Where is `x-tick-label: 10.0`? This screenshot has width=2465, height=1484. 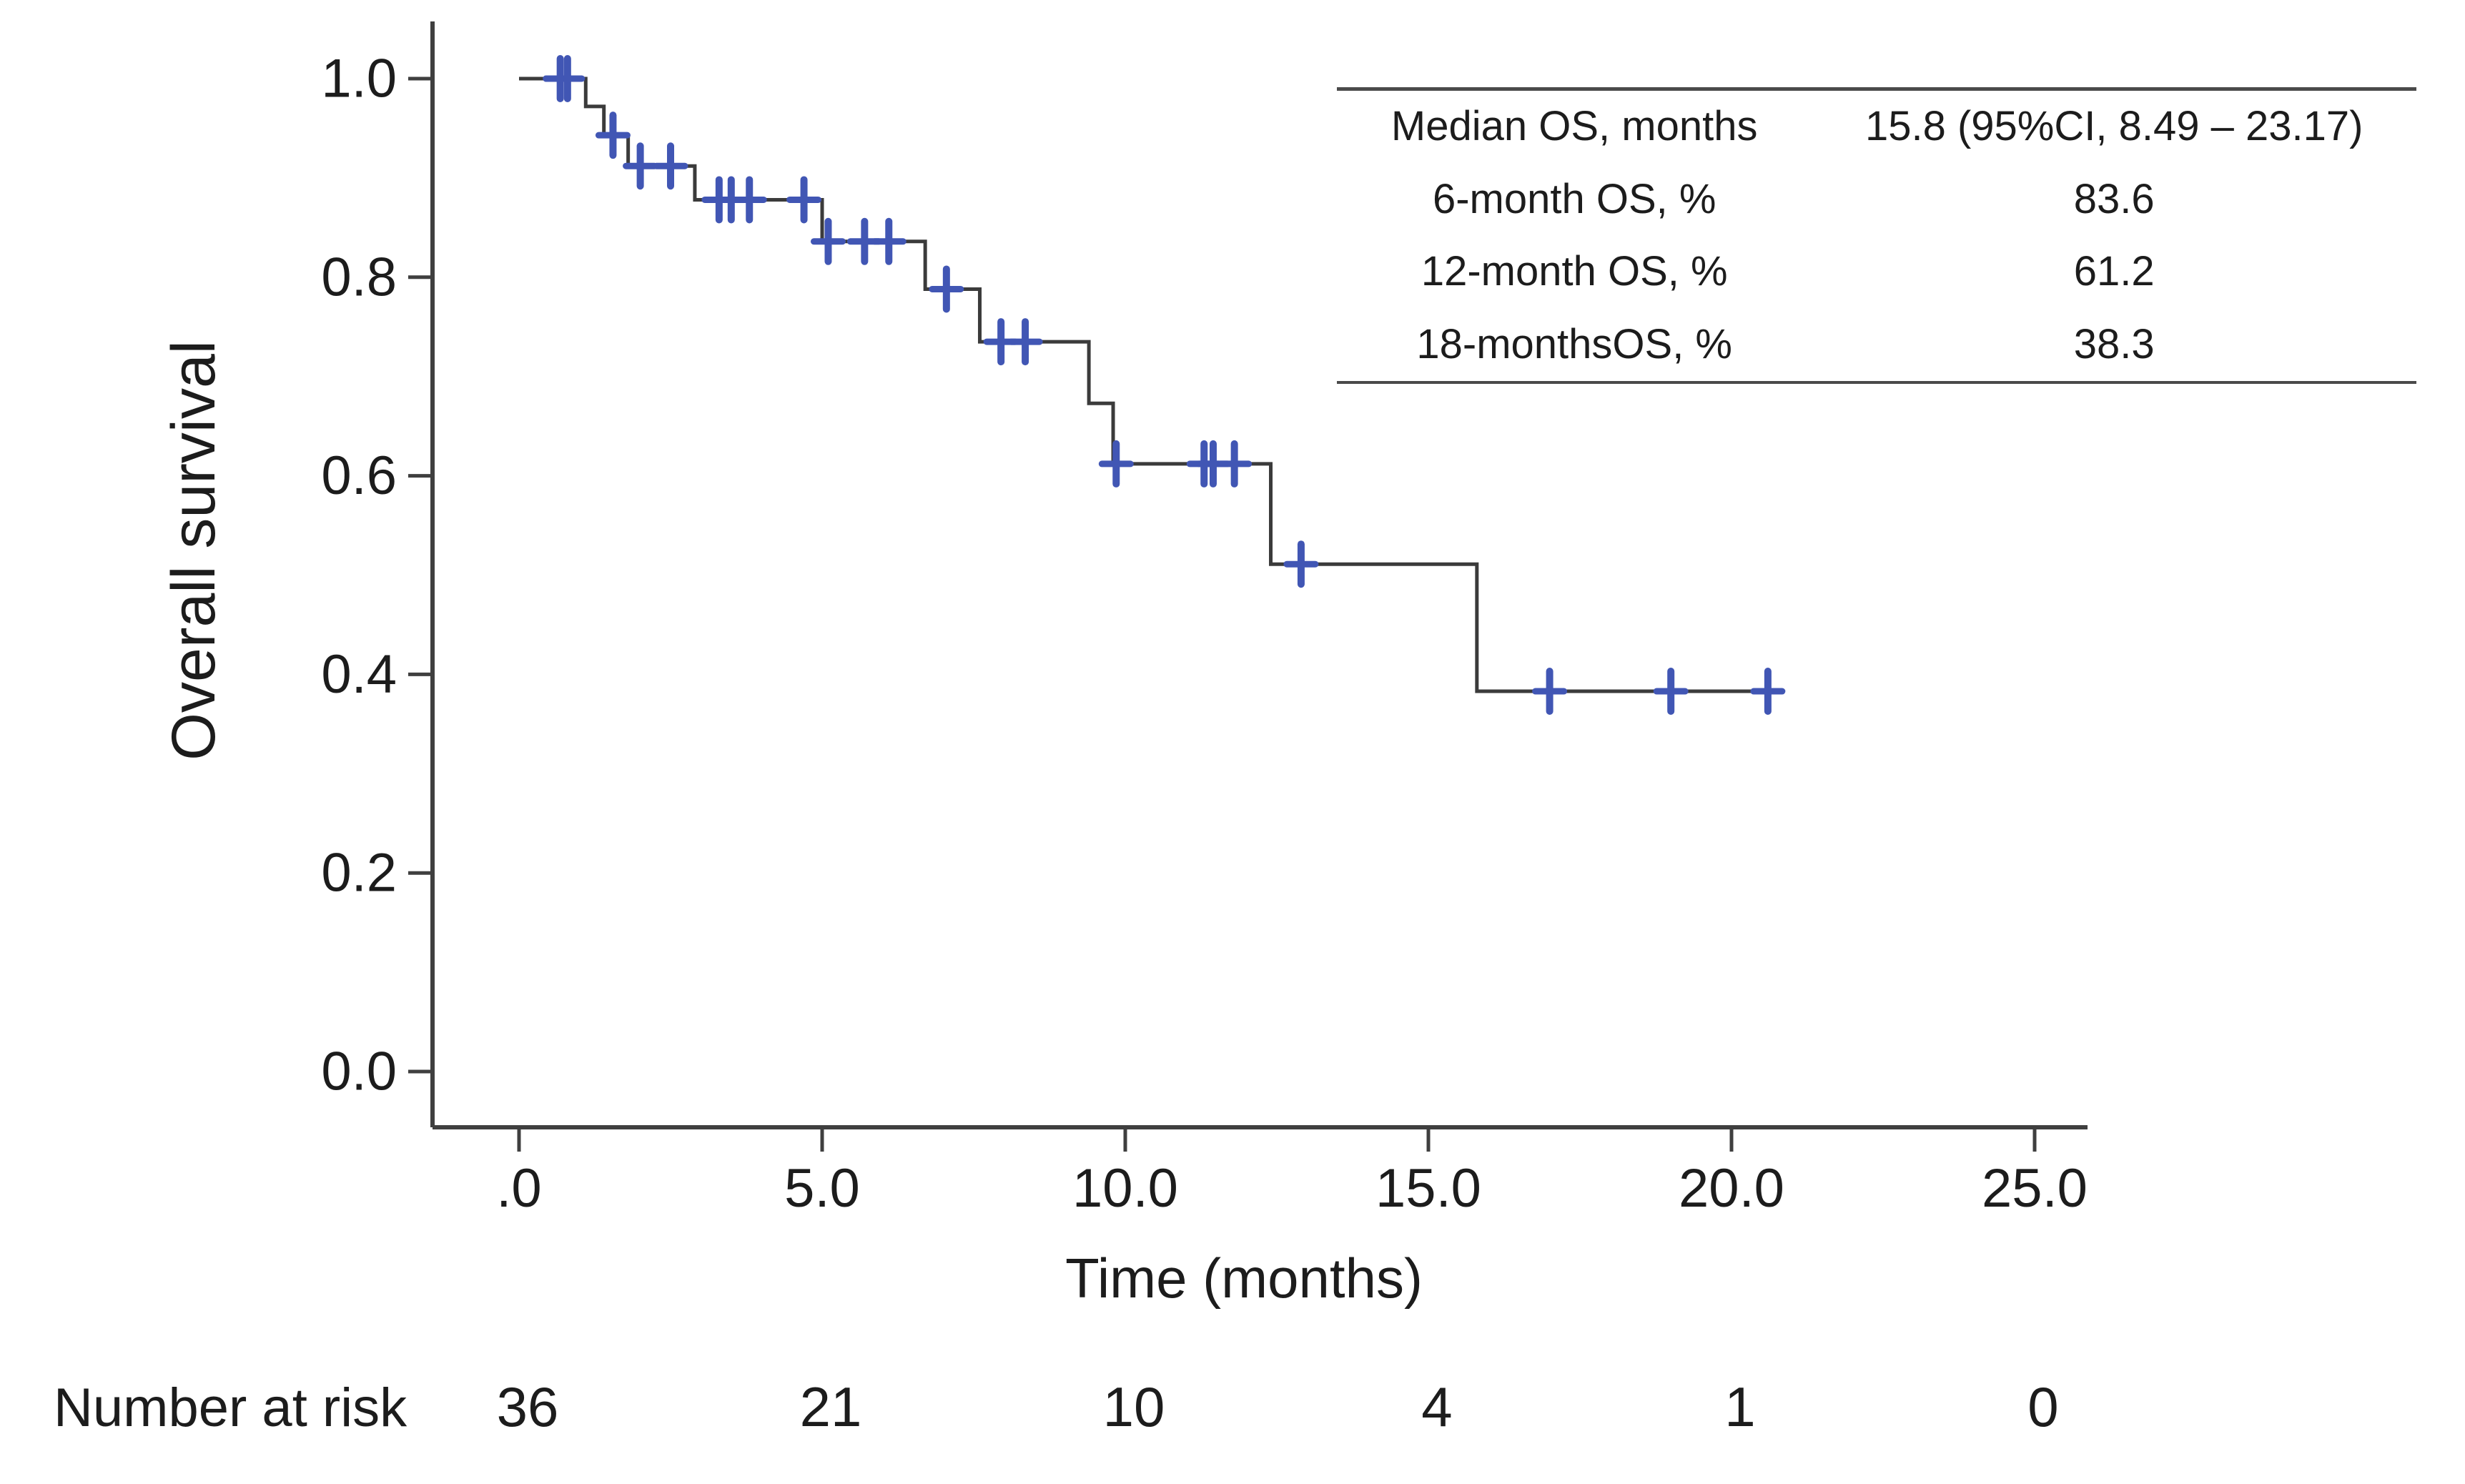
x-tick-label: 10.0 is located at coordinates (1125, 1188).